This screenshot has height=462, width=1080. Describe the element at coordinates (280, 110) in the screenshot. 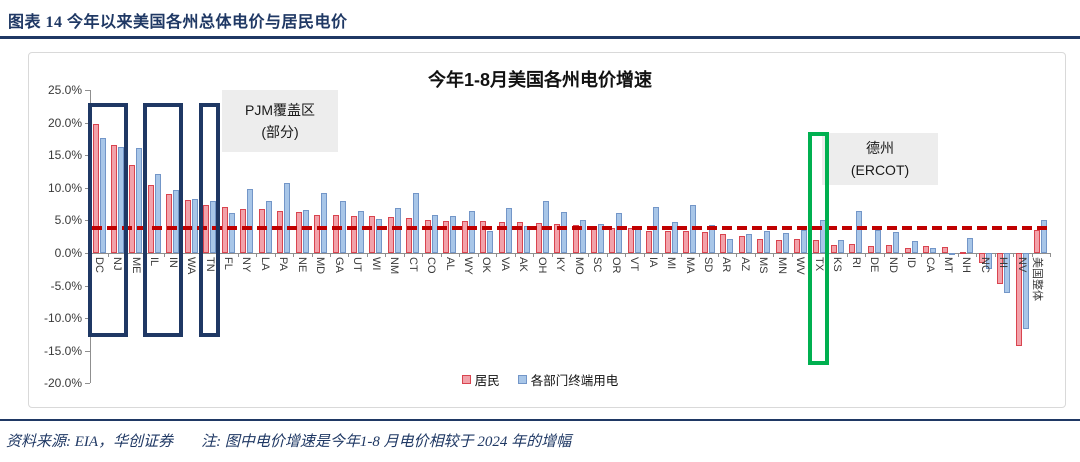

I see `annotation-pjm-line1: PJM覆盖区` at that location.